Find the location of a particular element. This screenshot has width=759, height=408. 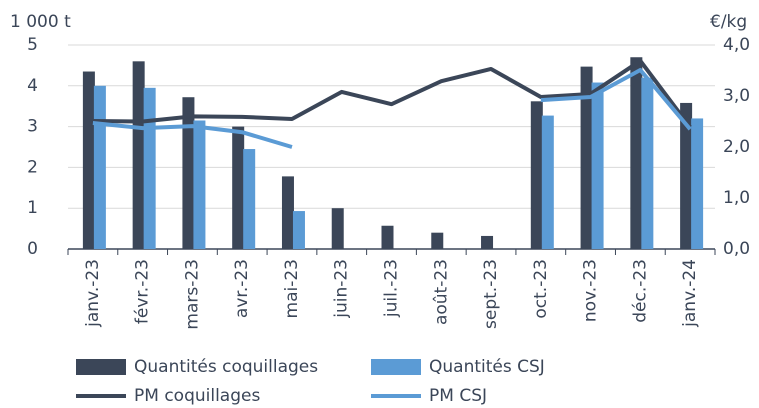

y2-tick-label: 0,0 is located at coordinates (736, 249).